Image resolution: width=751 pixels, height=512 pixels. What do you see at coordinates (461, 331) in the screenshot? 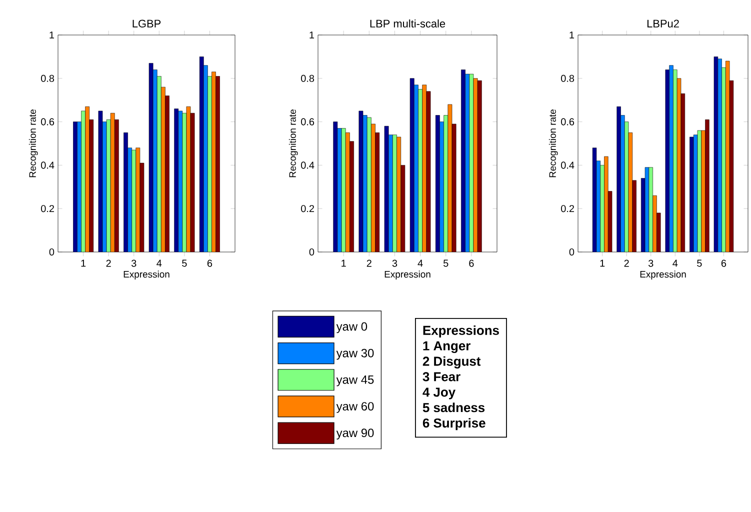
I see `text: Expressions` at bounding box center [461, 331].